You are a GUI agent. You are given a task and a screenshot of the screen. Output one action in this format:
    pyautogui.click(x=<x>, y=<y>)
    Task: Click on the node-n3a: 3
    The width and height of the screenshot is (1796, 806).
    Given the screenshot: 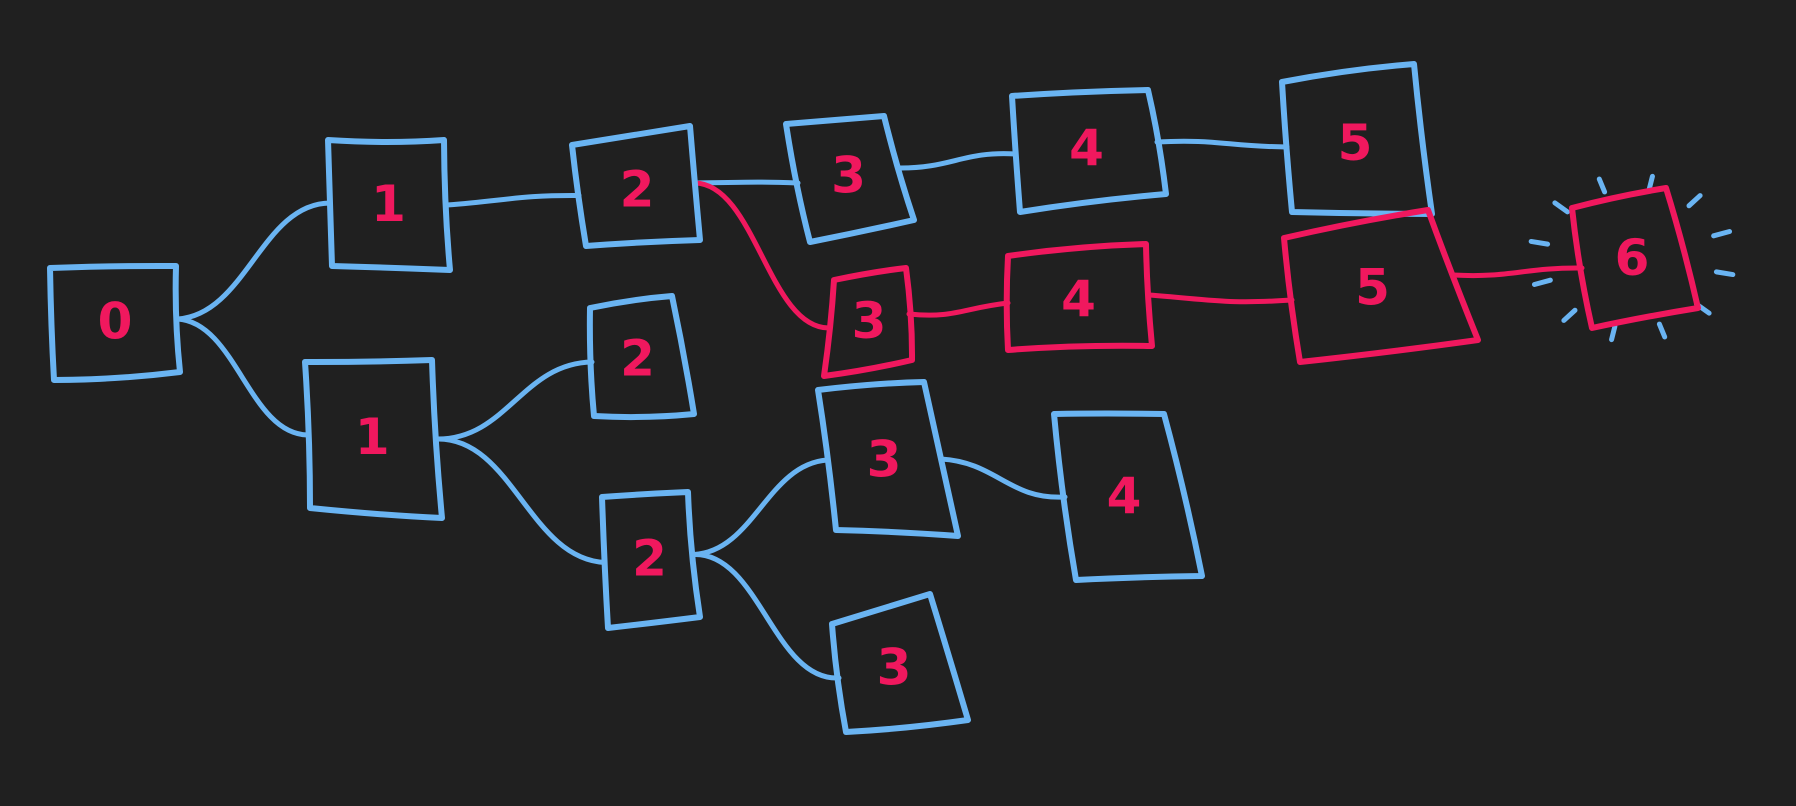 What is the action you would take?
    pyautogui.click(x=850, y=179)
    